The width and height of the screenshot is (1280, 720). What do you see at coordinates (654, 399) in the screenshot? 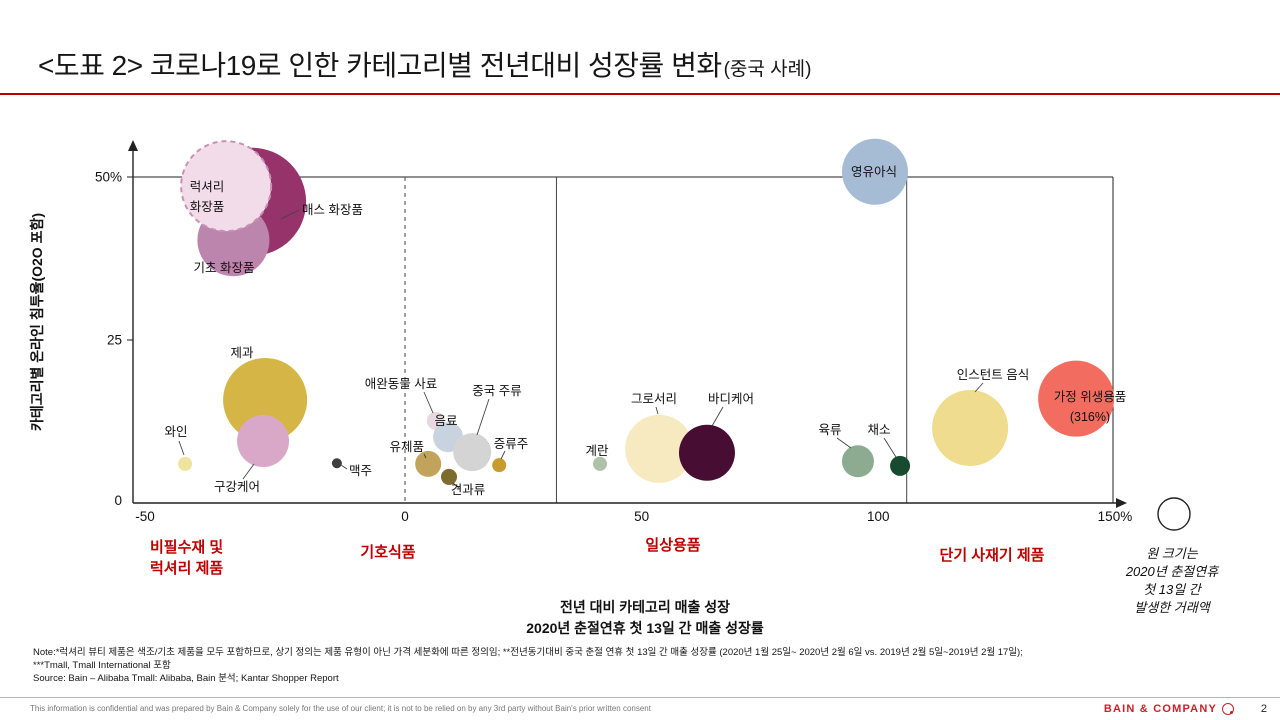
I see `label-grocery: 그로서리` at bounding box center [654, 399].